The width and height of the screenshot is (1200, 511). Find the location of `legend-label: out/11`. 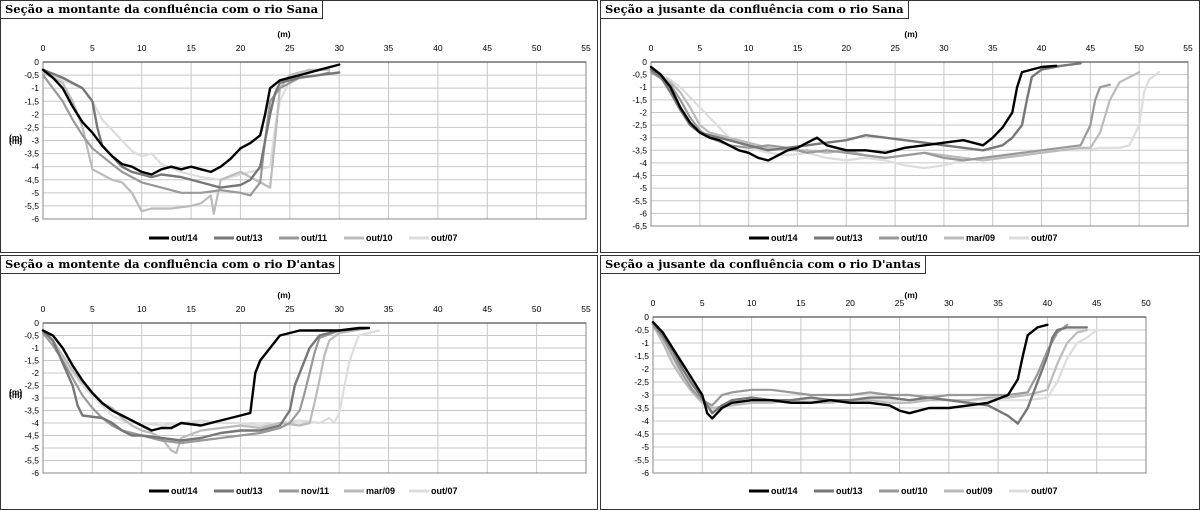

legend-label: out/11 is located at coordinates (314, 238).